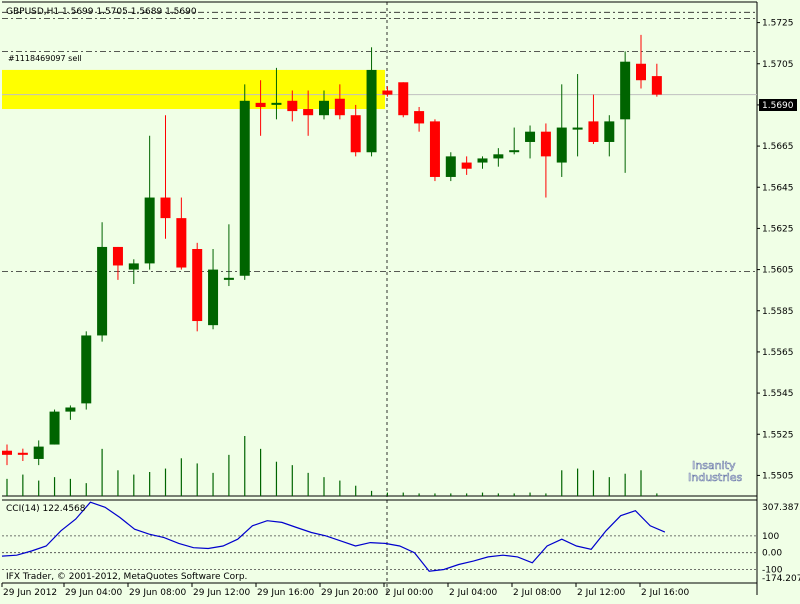 The image size is (800, 604). I want to click on price-tick-label: 1.5525, so click(778, 435).